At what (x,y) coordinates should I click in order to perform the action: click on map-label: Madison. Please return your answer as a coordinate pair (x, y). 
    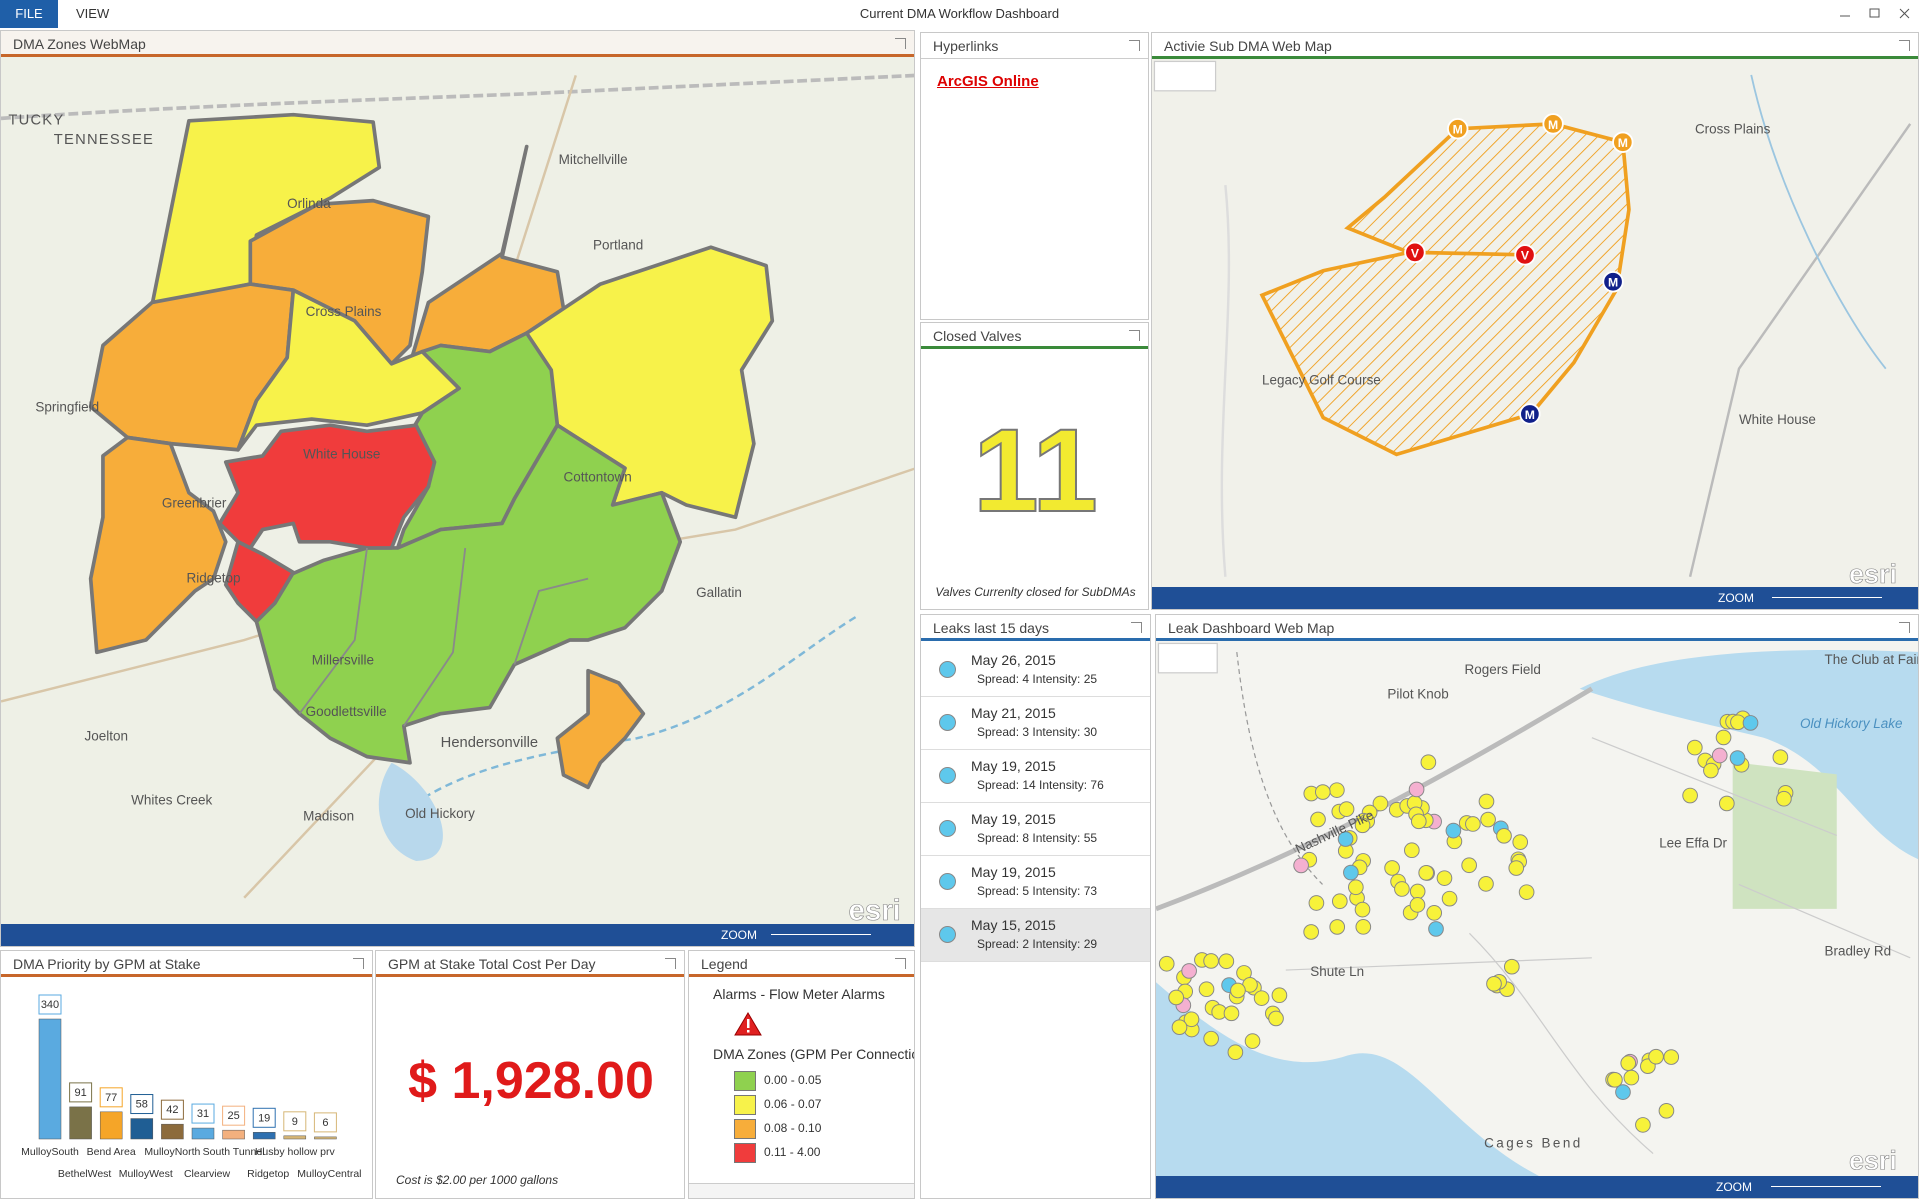
    Looking at the image, I should click on (328, 815).